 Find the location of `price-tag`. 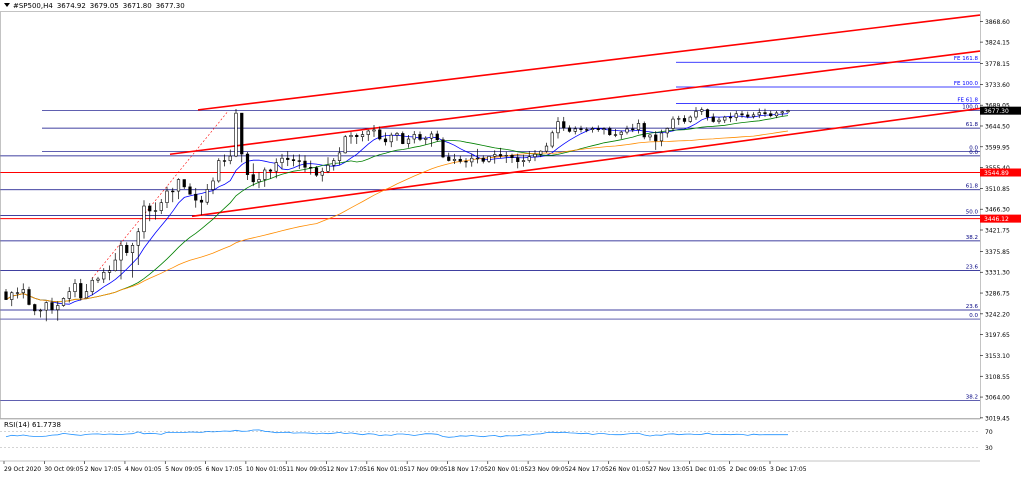

price-tag is located at coordinates (1000, 218).